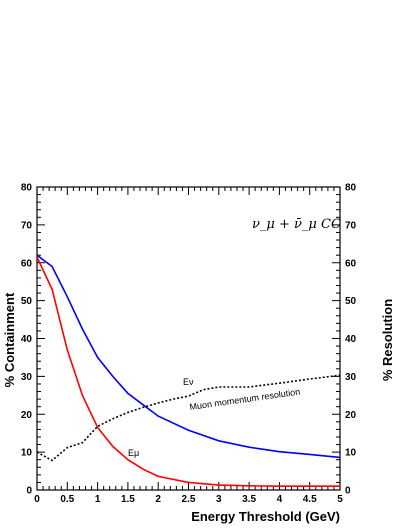  What do you see at coordinates (29, 491) in the screenshot?
I see `y-tick-label: 0` at bounding box center [29, 491].